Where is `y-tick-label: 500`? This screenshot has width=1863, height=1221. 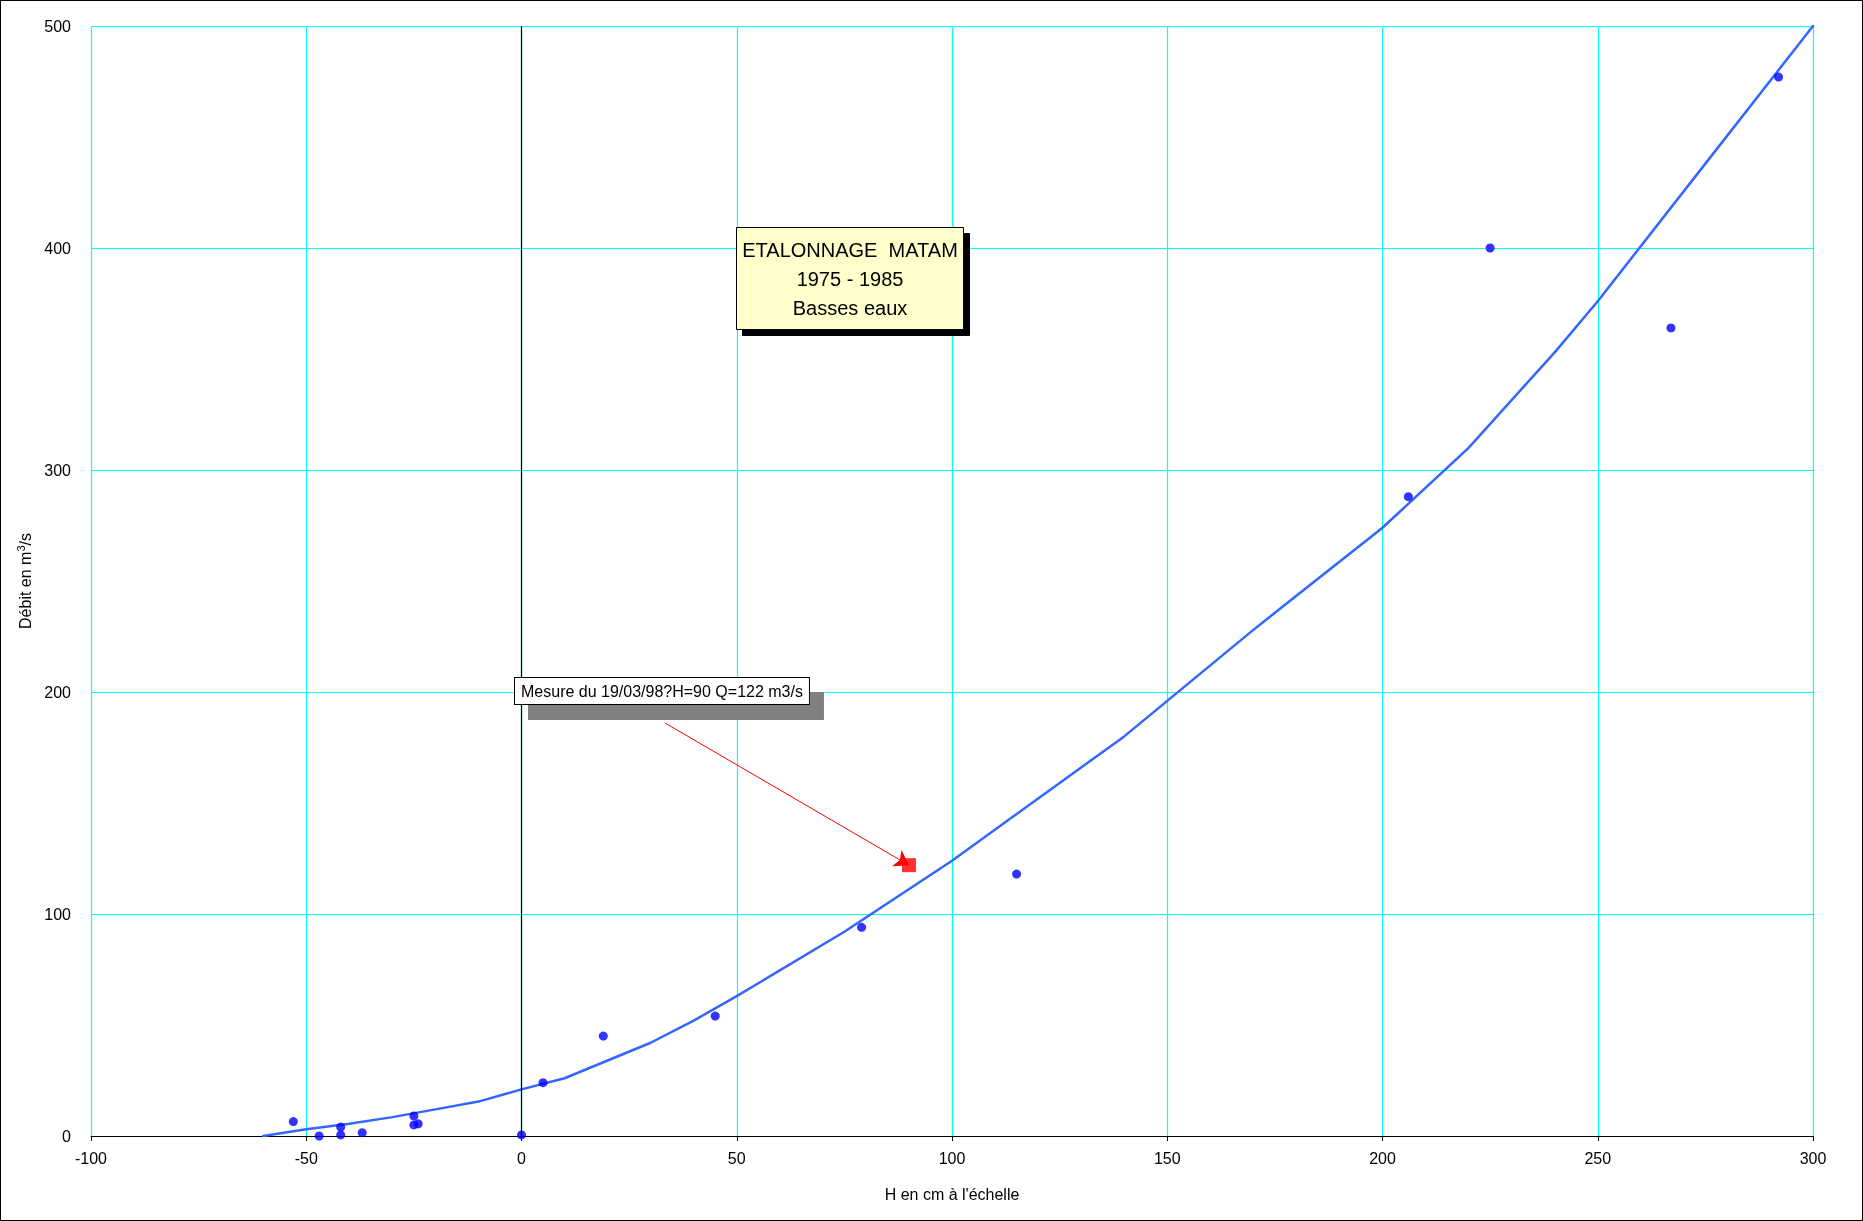
y-tick-label: 500 is located at coordinates (58, 26).